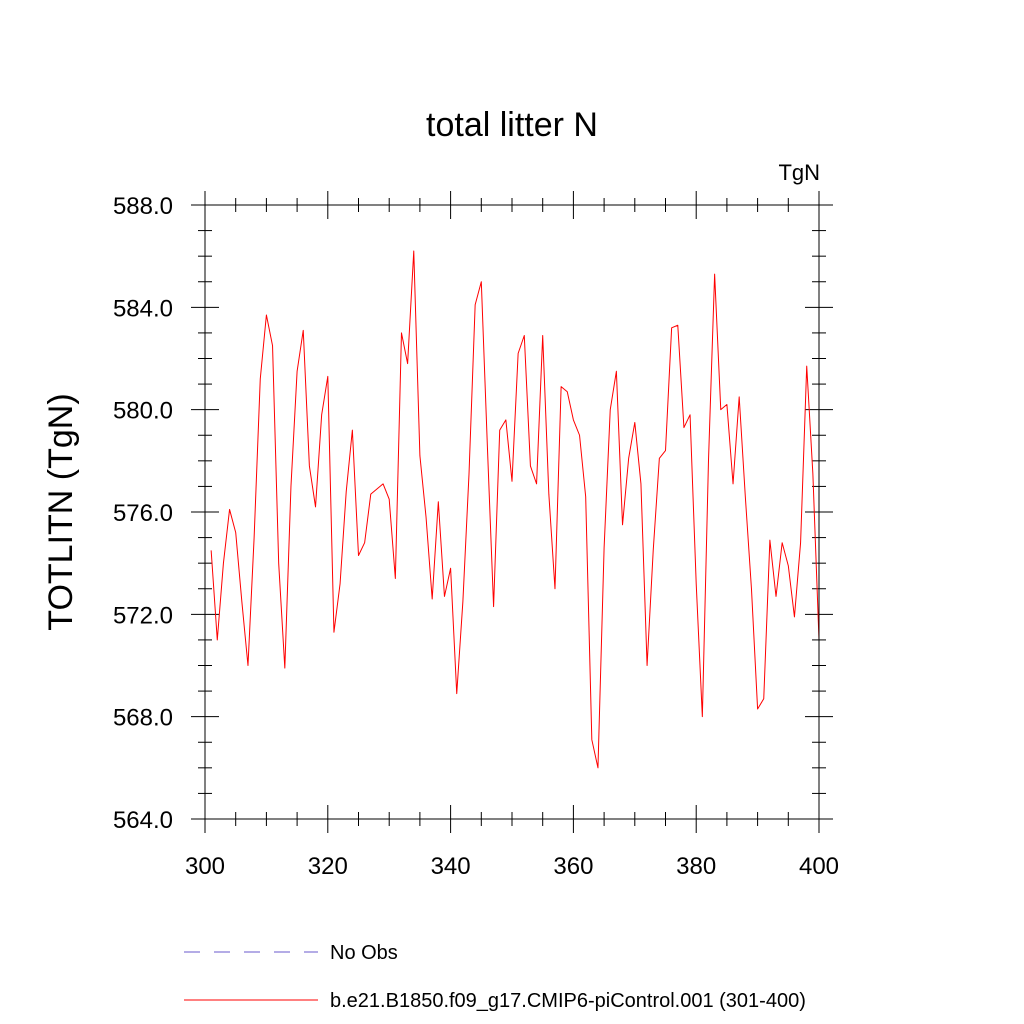 This screenshot has height=1024, width=1024. What do you see at coordinates (512, 866) in the screenshot?
I see `x-tick-labels: 300 320 340 360 380 400` at bounding box center [512, 866].